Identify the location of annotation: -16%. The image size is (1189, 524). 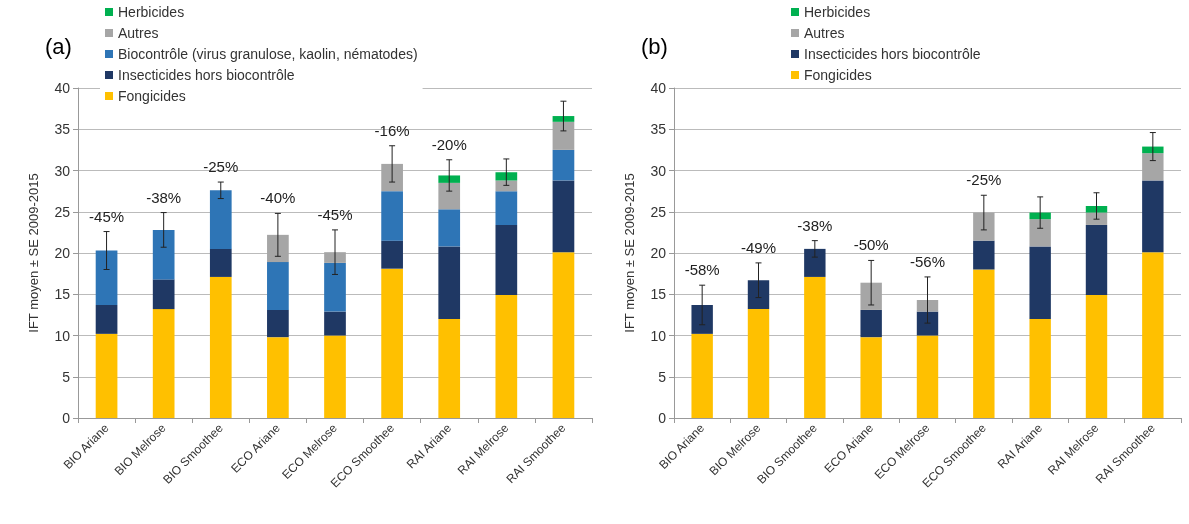
(392, 130).